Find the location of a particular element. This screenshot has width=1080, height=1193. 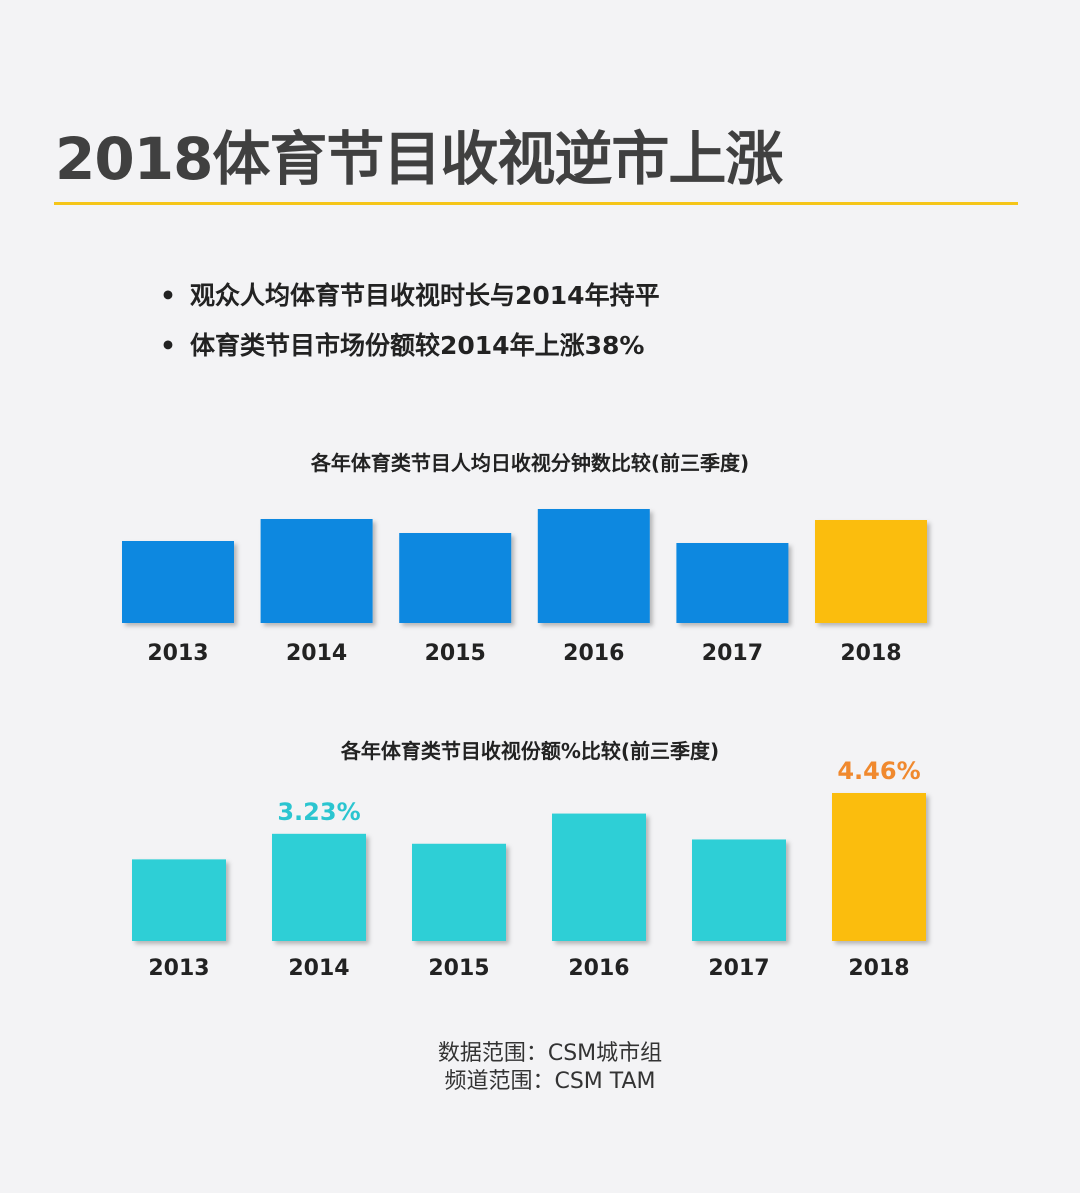

data-label-2014: 3.23% is located at coordinates (318, 812).